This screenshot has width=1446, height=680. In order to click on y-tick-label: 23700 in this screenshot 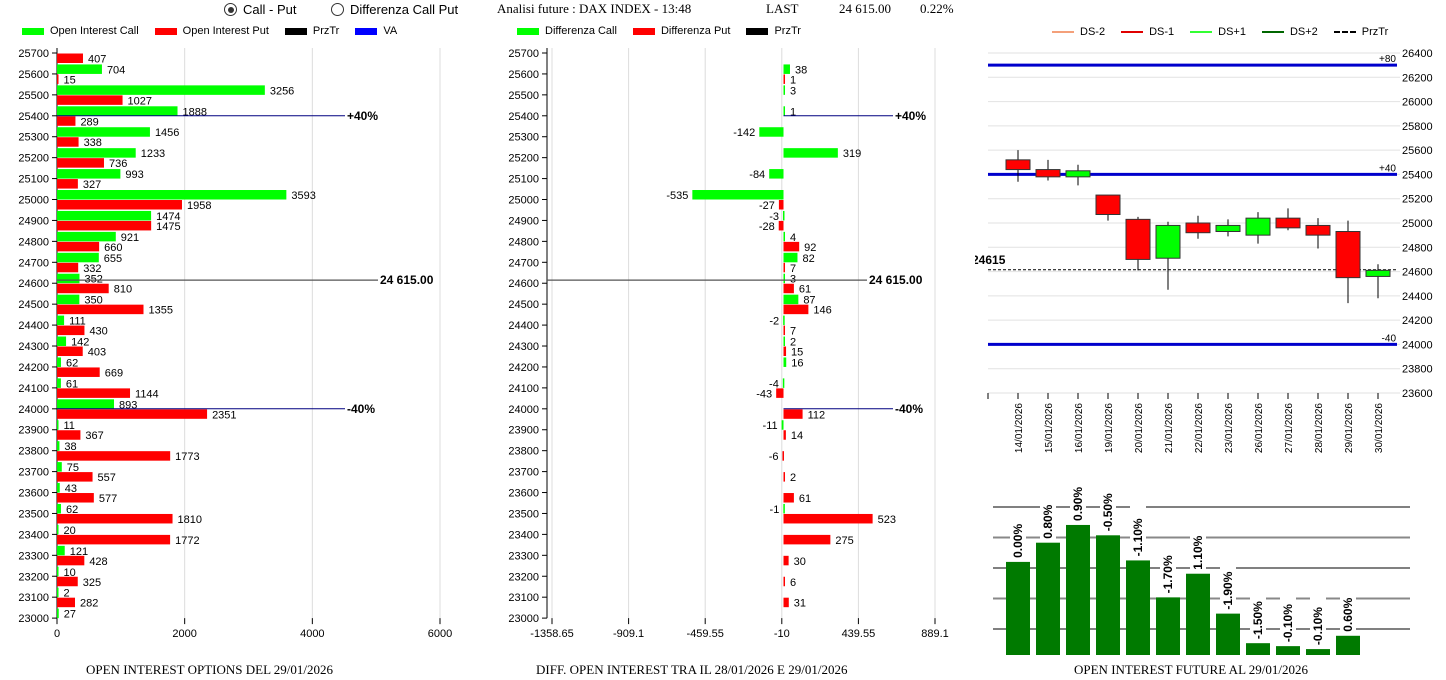, I will do `click(33, 473)`.